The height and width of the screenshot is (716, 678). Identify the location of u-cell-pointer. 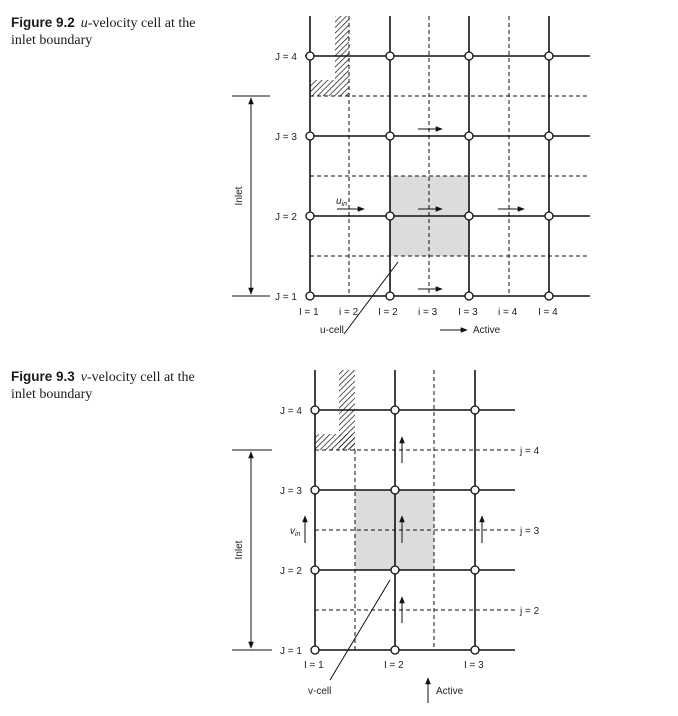
(371, 298).